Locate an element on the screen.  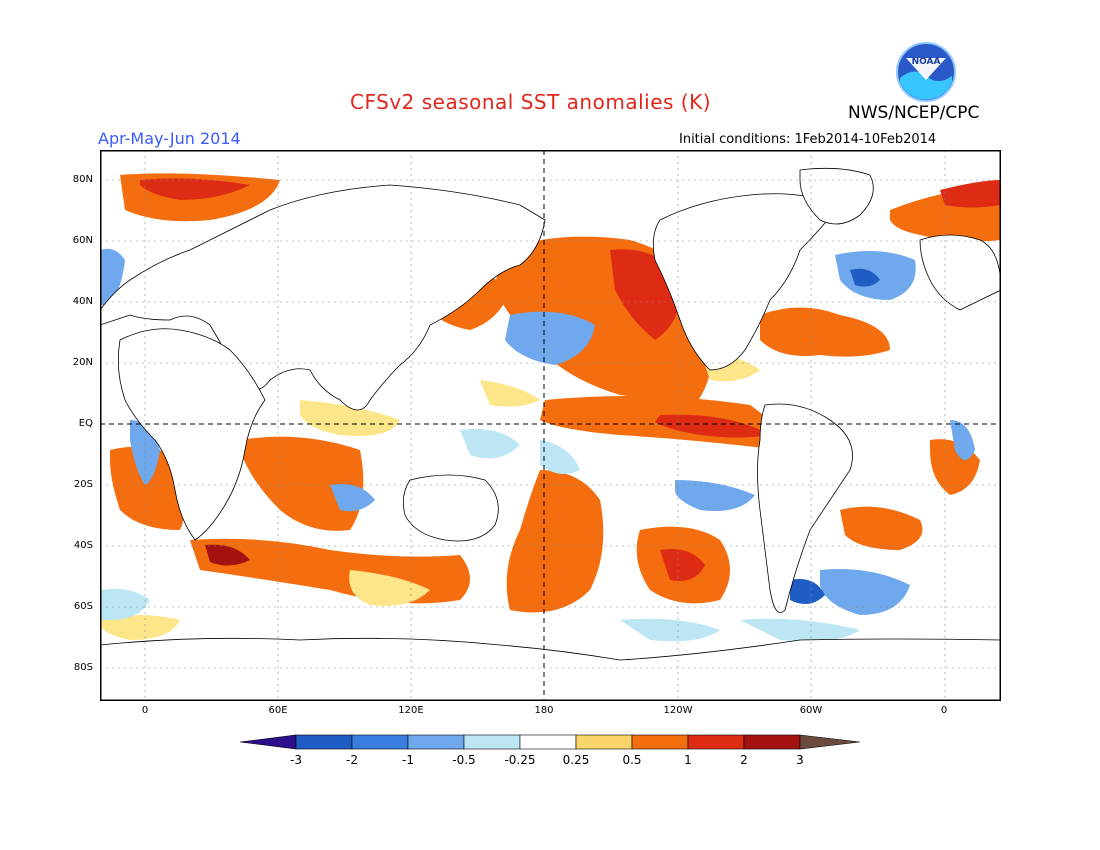
lat-label: 80S is located at coordinates (83, 667).